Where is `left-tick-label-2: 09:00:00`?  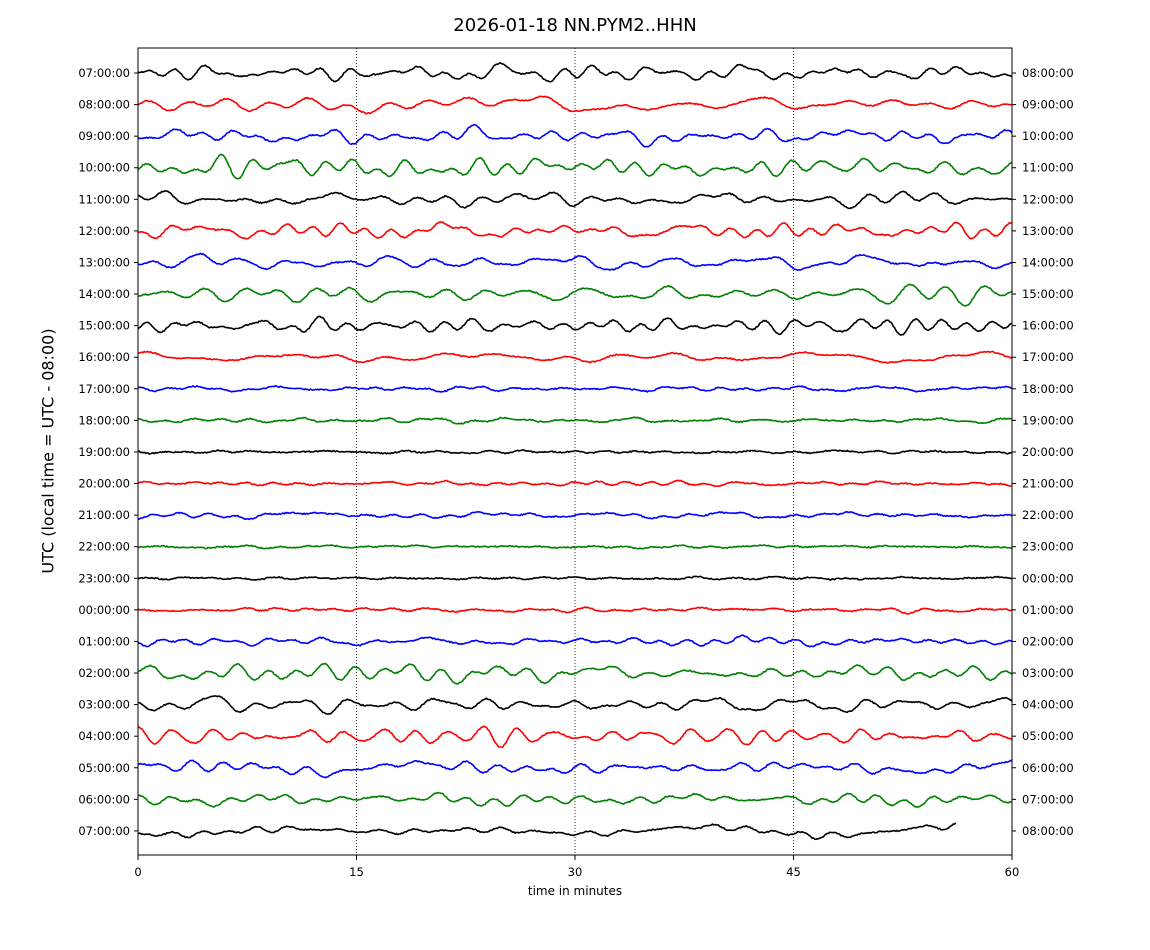
left-tick-label-2: 09:00:00 is located at coordinates (104, 136).